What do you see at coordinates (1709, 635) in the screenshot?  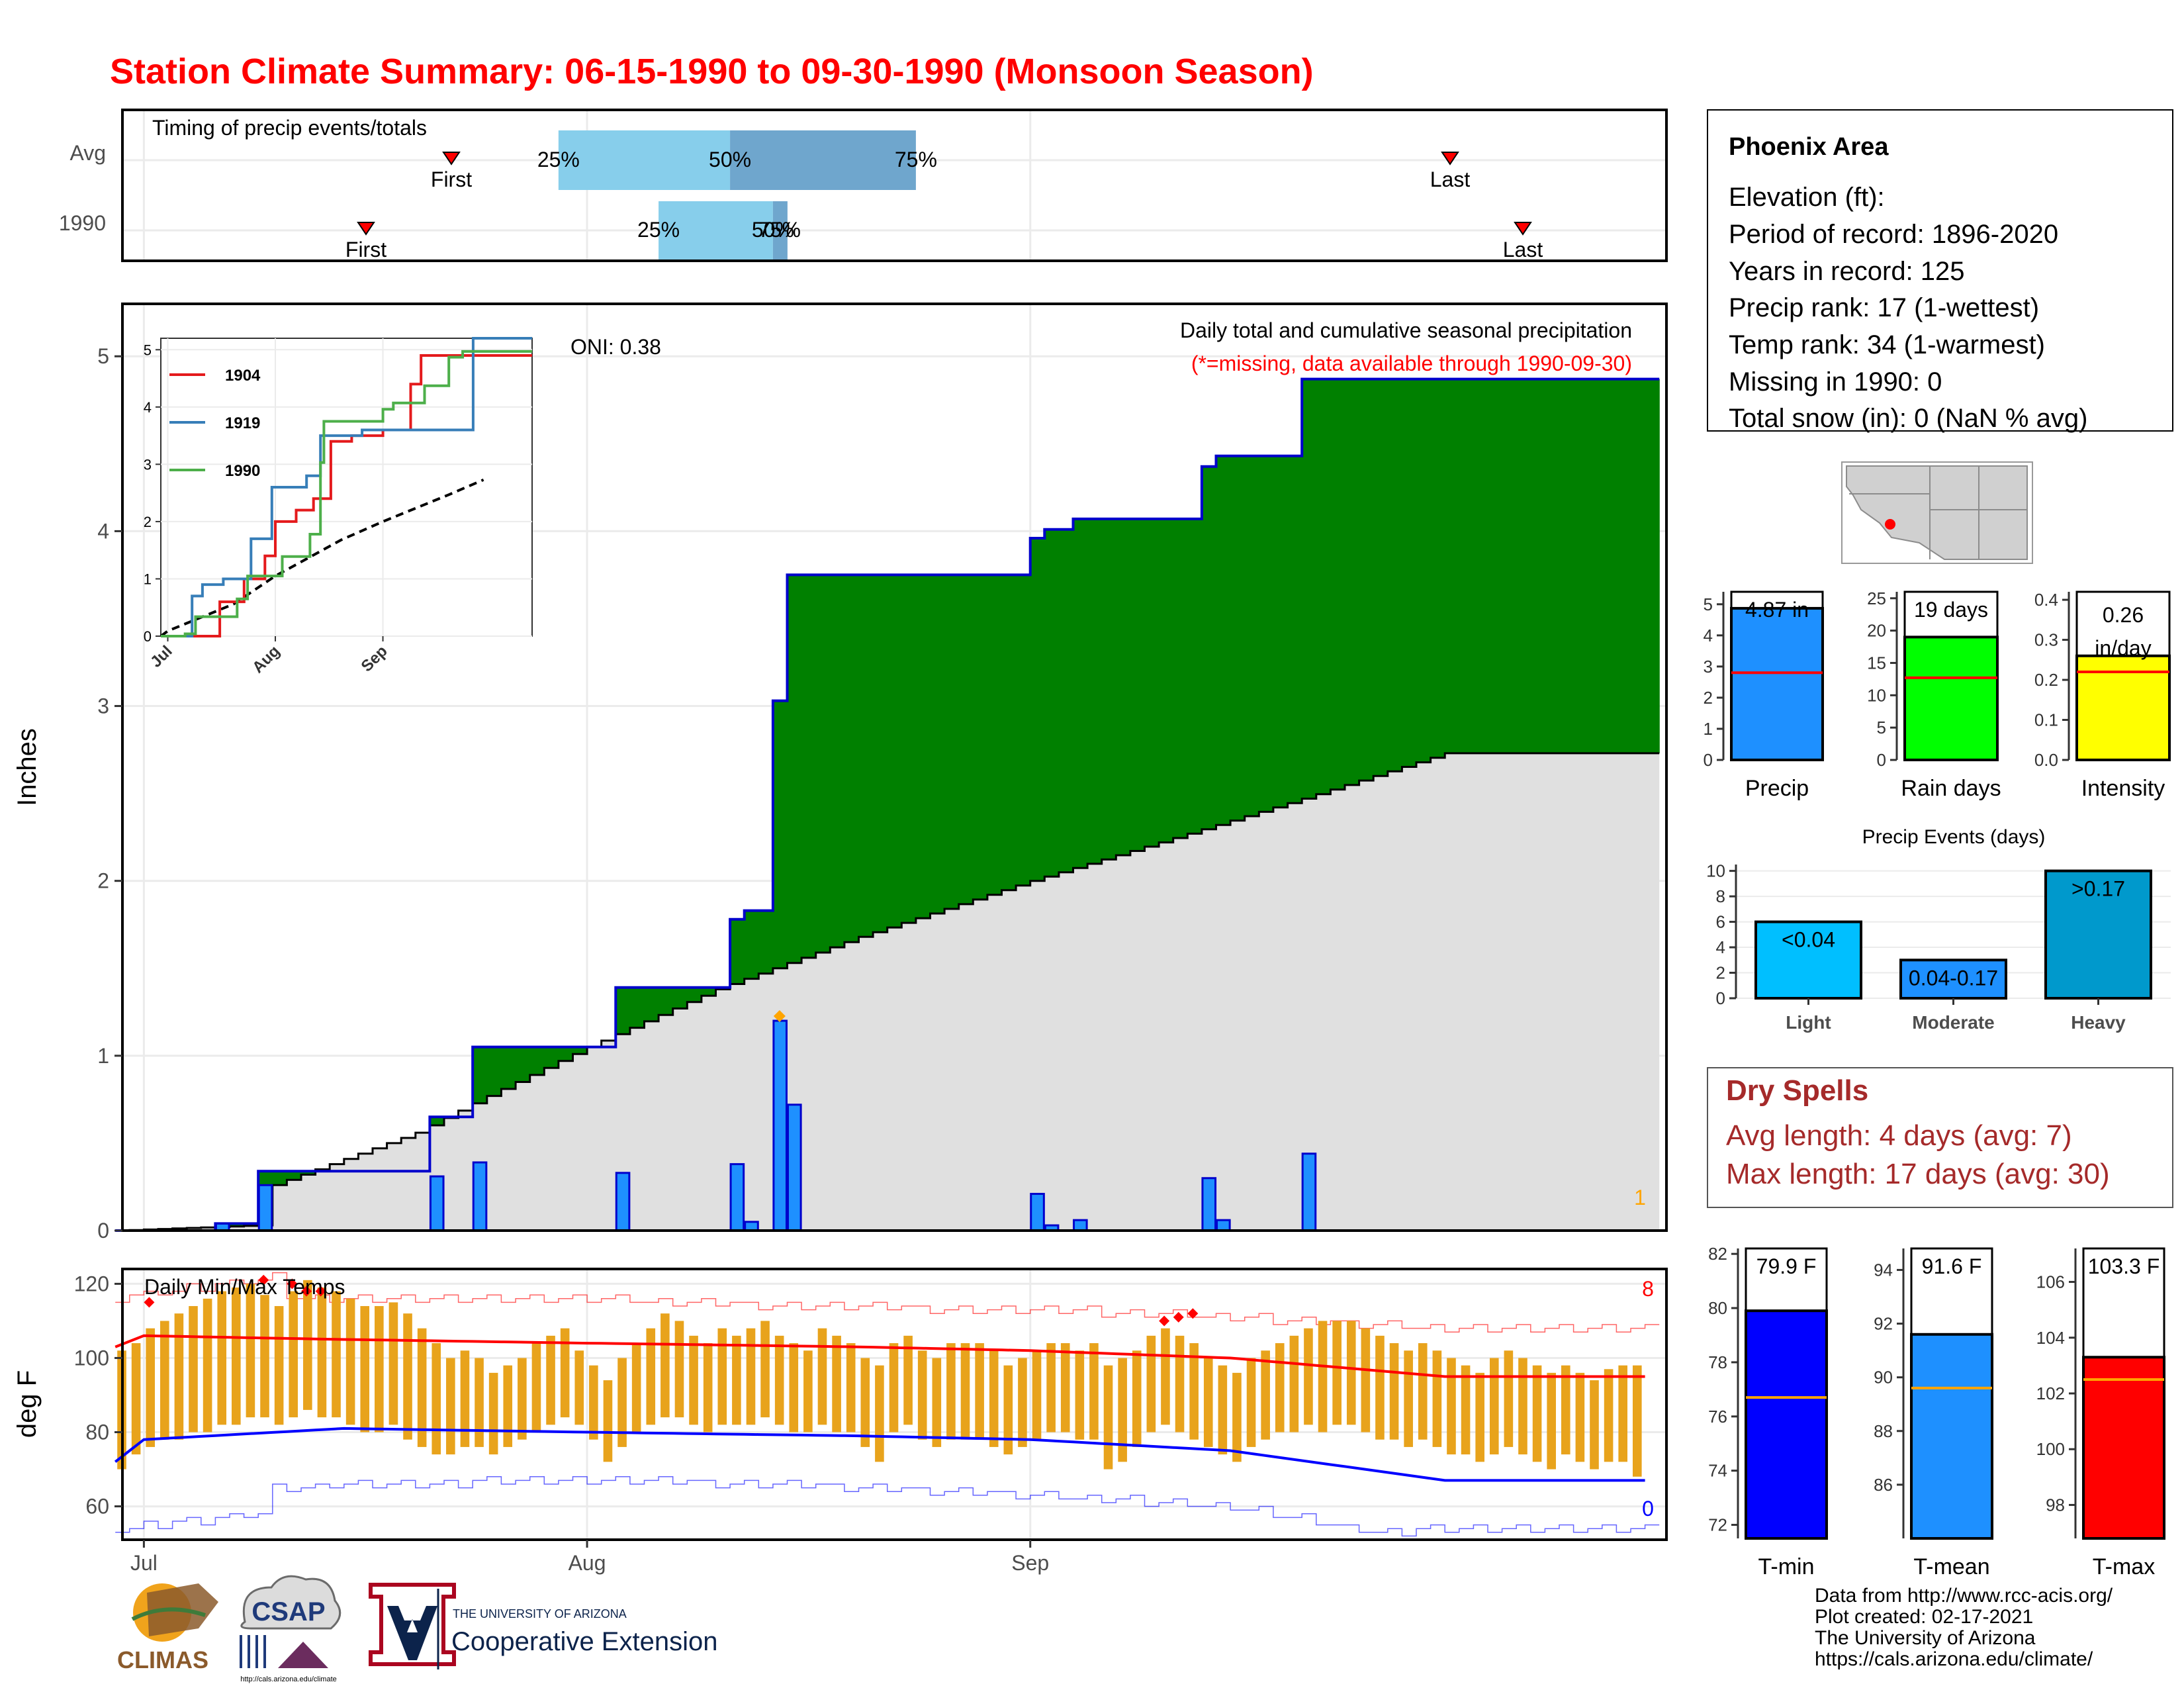 I see `mini-bar-ytick-label: 4` at bounding box center [1709, 635].